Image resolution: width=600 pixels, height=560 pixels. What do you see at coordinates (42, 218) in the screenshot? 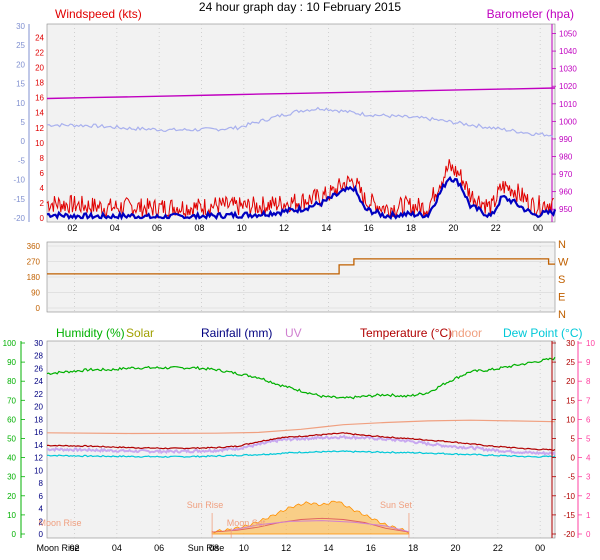
I see `windspeed-tick-label: 0` at bounding box center [42, 218].